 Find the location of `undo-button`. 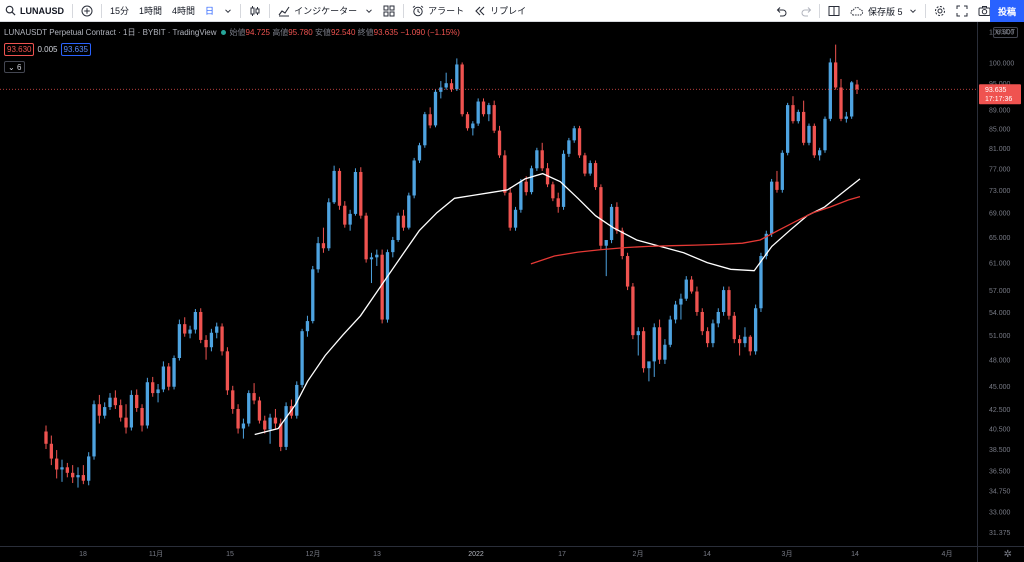

undo-button is located at coordinates (781, 11).